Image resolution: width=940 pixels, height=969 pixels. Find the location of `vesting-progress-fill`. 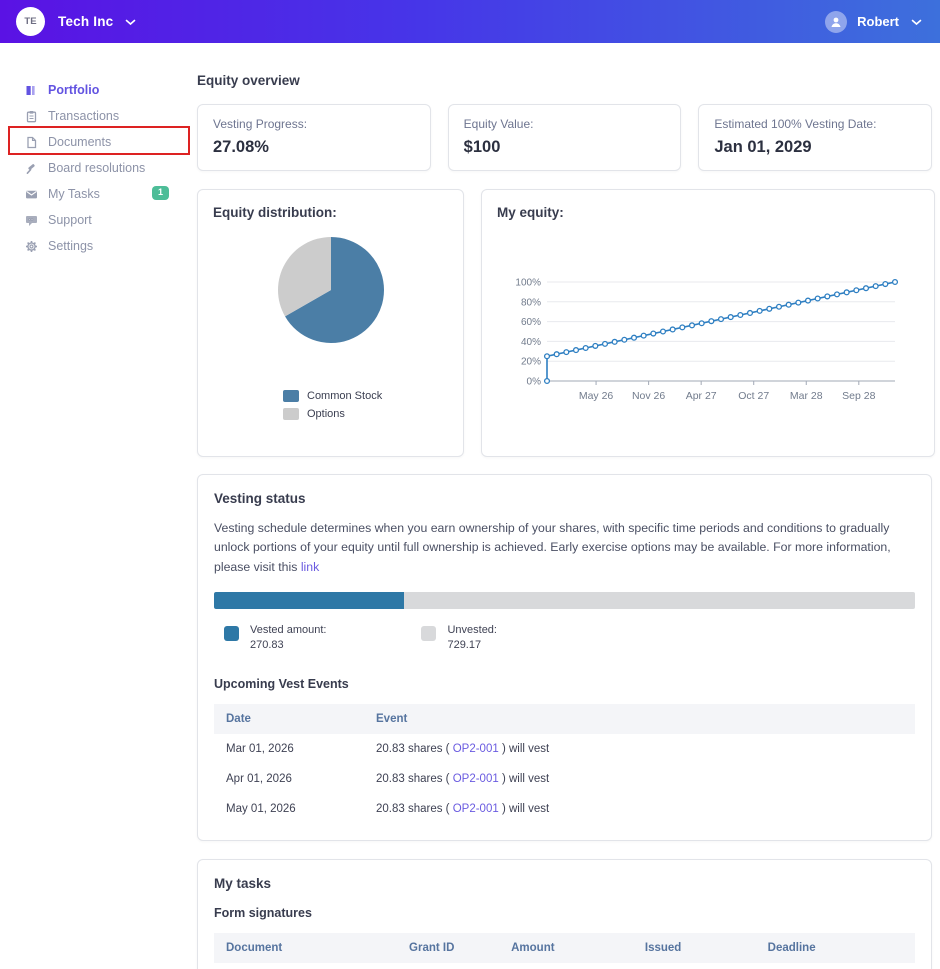

vesting-progress-fill is located at coordinates (309, 601).